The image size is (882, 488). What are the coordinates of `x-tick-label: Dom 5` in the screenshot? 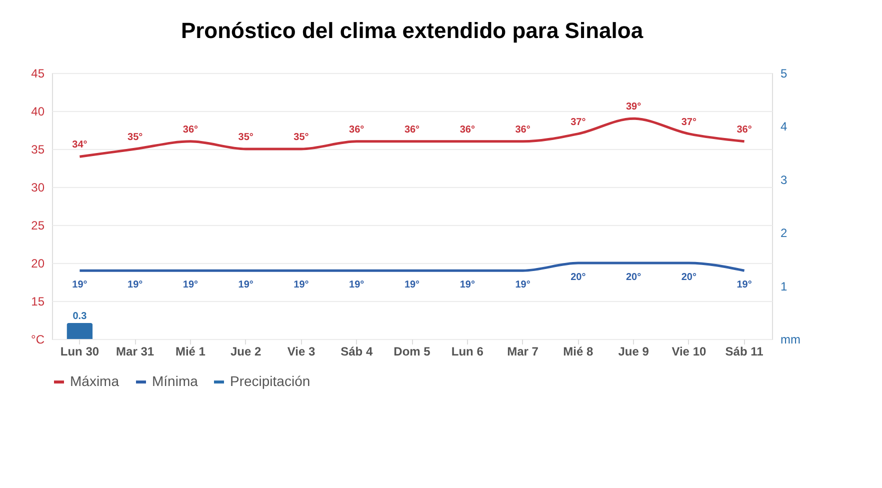 It's located at (412, 351).